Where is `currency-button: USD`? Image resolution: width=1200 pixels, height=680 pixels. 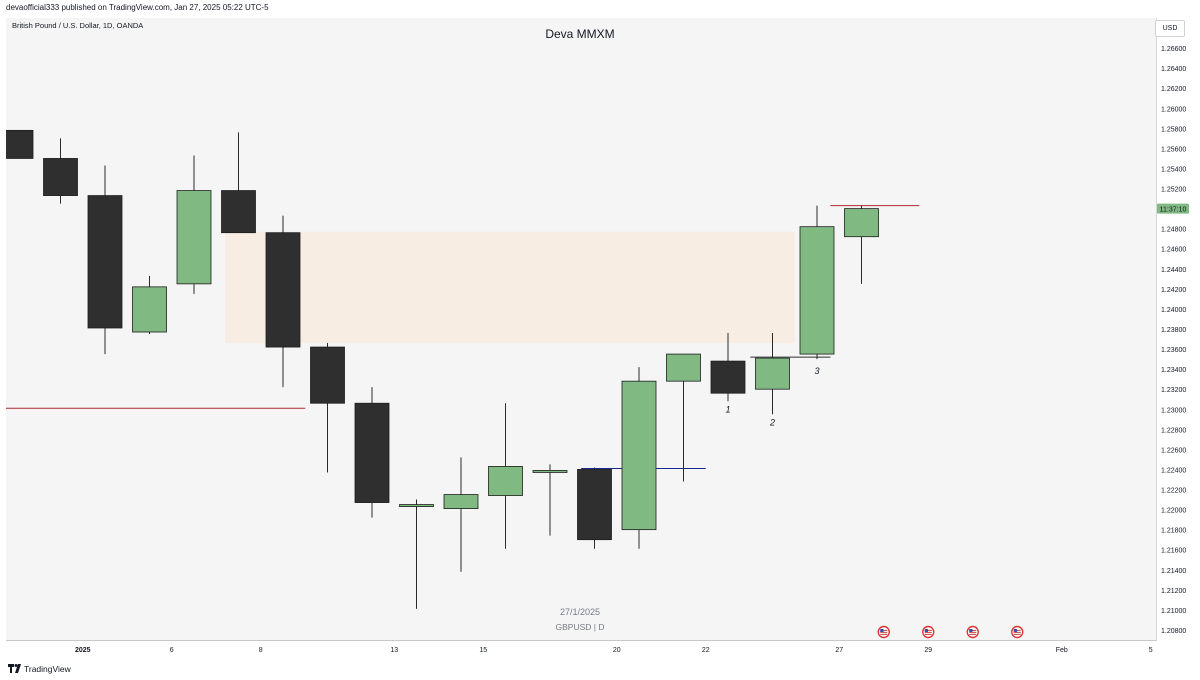
currency-button: USD is located at coordinates (1170, 28).